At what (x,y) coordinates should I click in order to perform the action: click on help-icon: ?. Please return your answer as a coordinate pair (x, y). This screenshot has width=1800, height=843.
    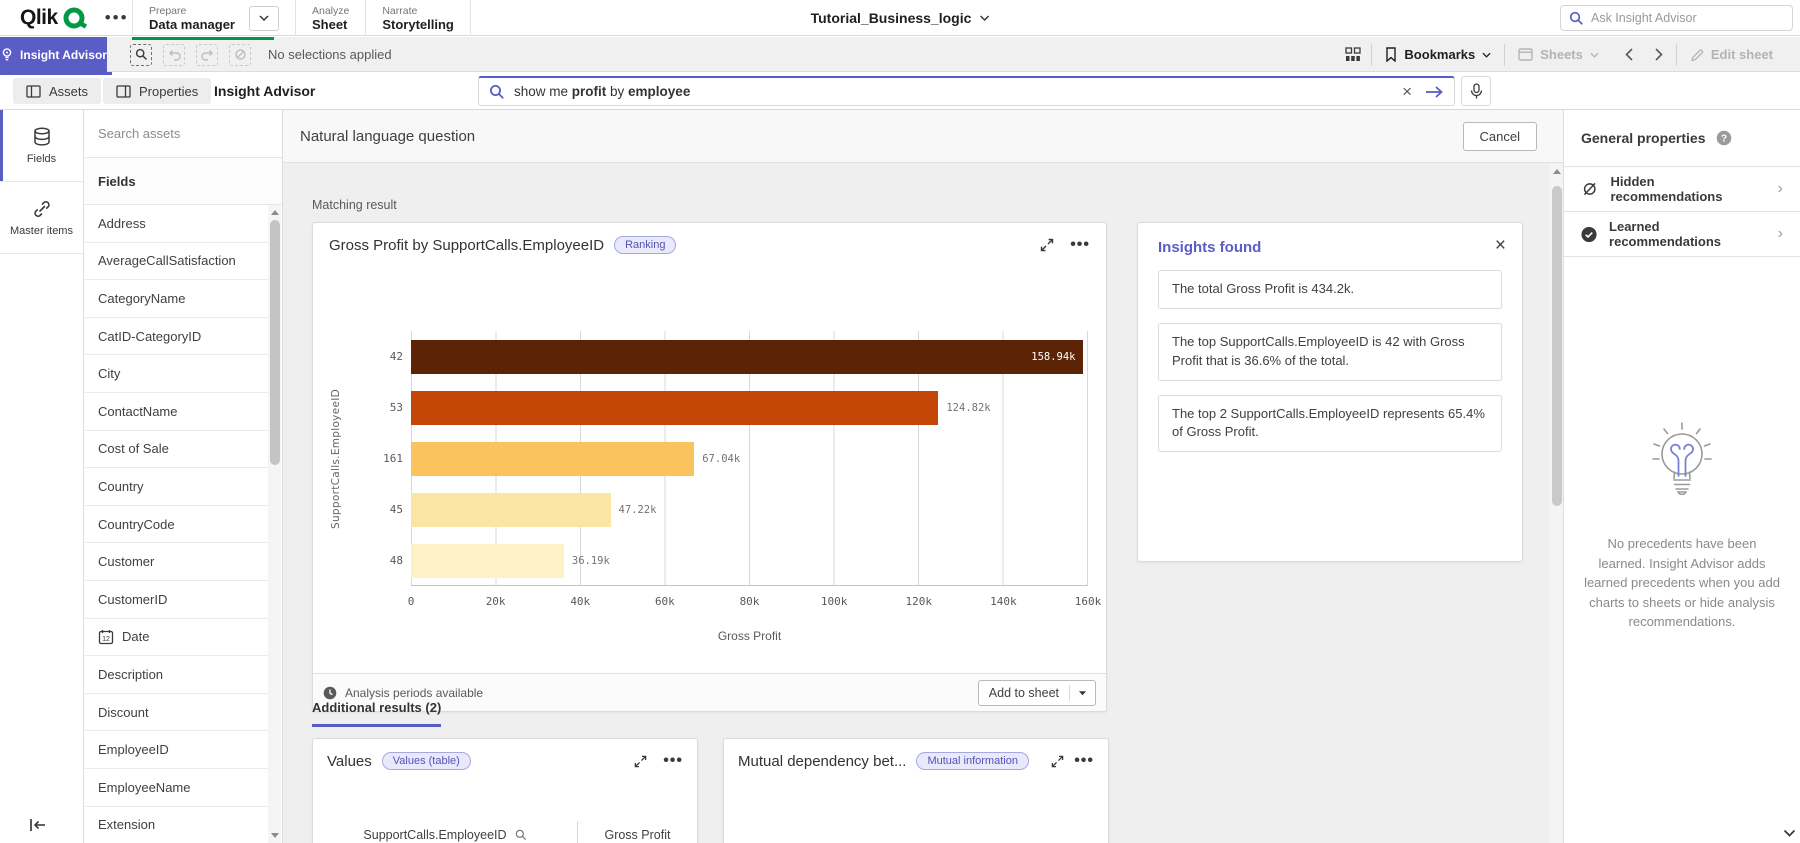
    Looking at the image, I should click on (1724, 138).